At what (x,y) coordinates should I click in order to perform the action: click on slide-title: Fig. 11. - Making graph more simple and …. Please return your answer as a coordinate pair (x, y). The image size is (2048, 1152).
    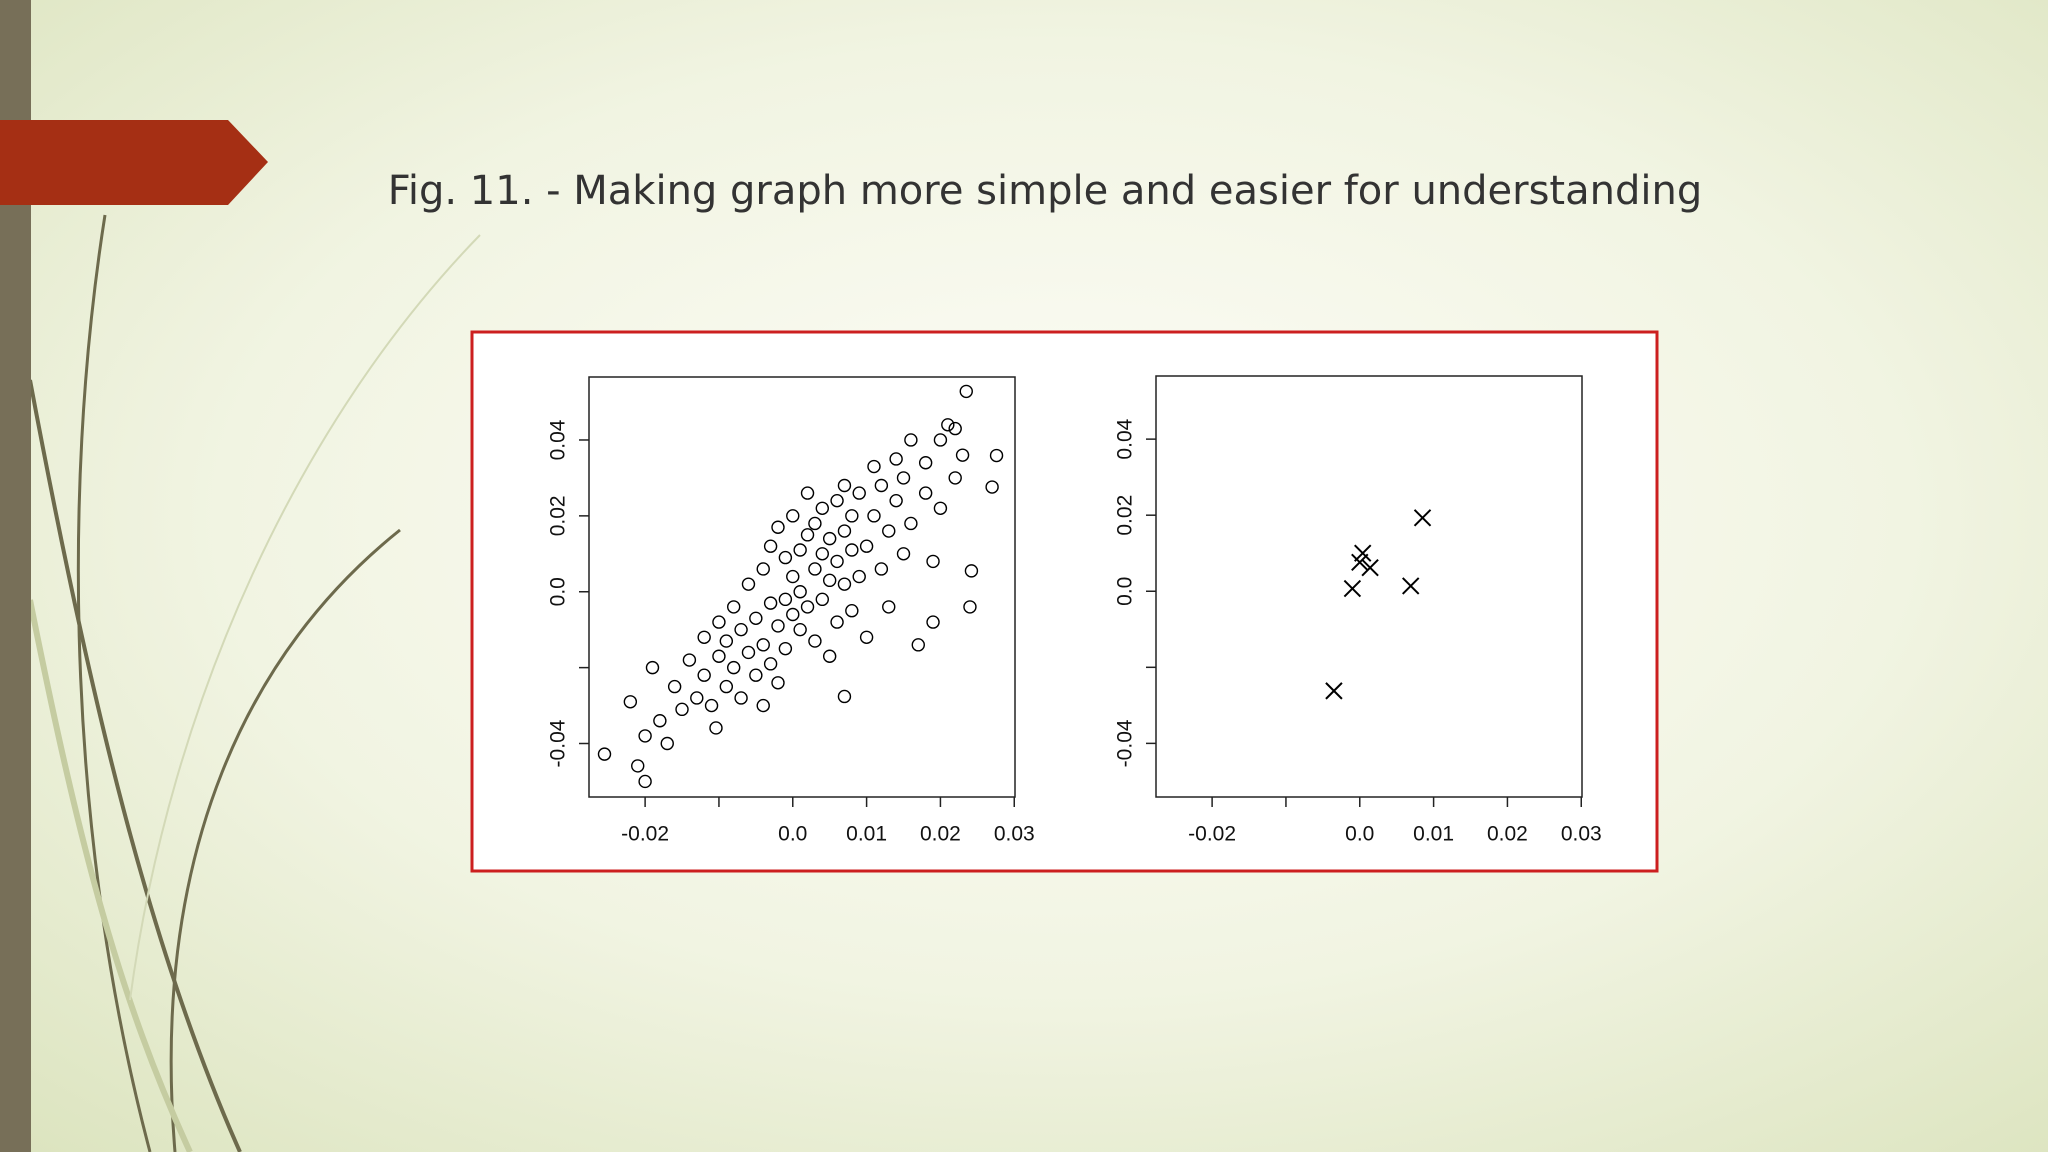
    Looking at the image, I should click on (1045, 191).